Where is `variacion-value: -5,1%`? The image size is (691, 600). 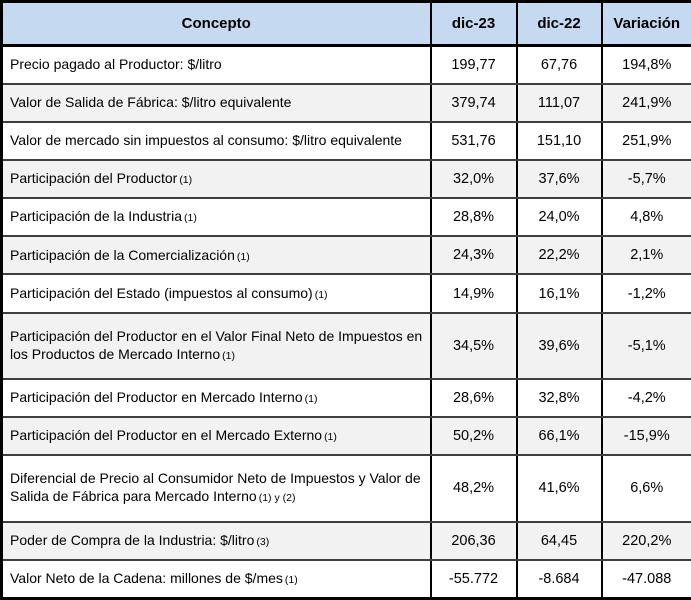 variacion-value: -5,1% is located at coordinates (645, 346).